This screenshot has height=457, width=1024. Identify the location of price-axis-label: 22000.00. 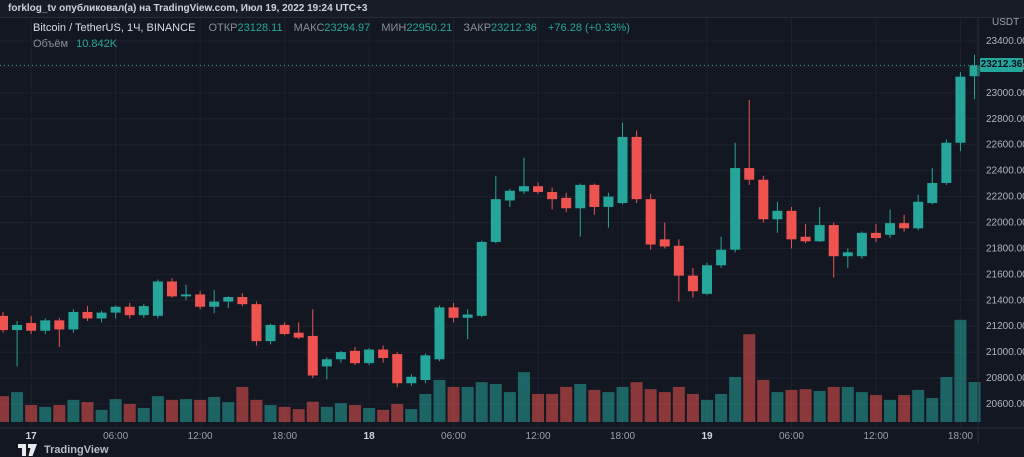
(1005, 222).